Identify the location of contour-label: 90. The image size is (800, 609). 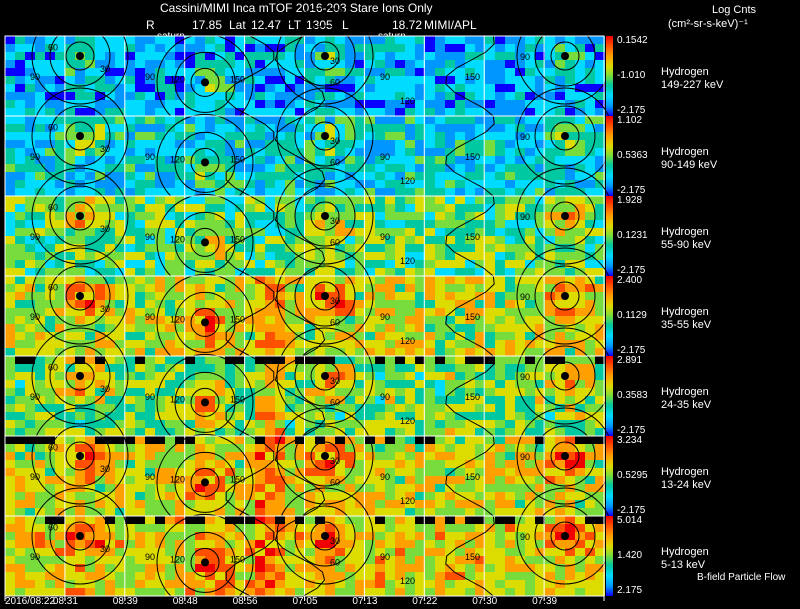
(150, 317).